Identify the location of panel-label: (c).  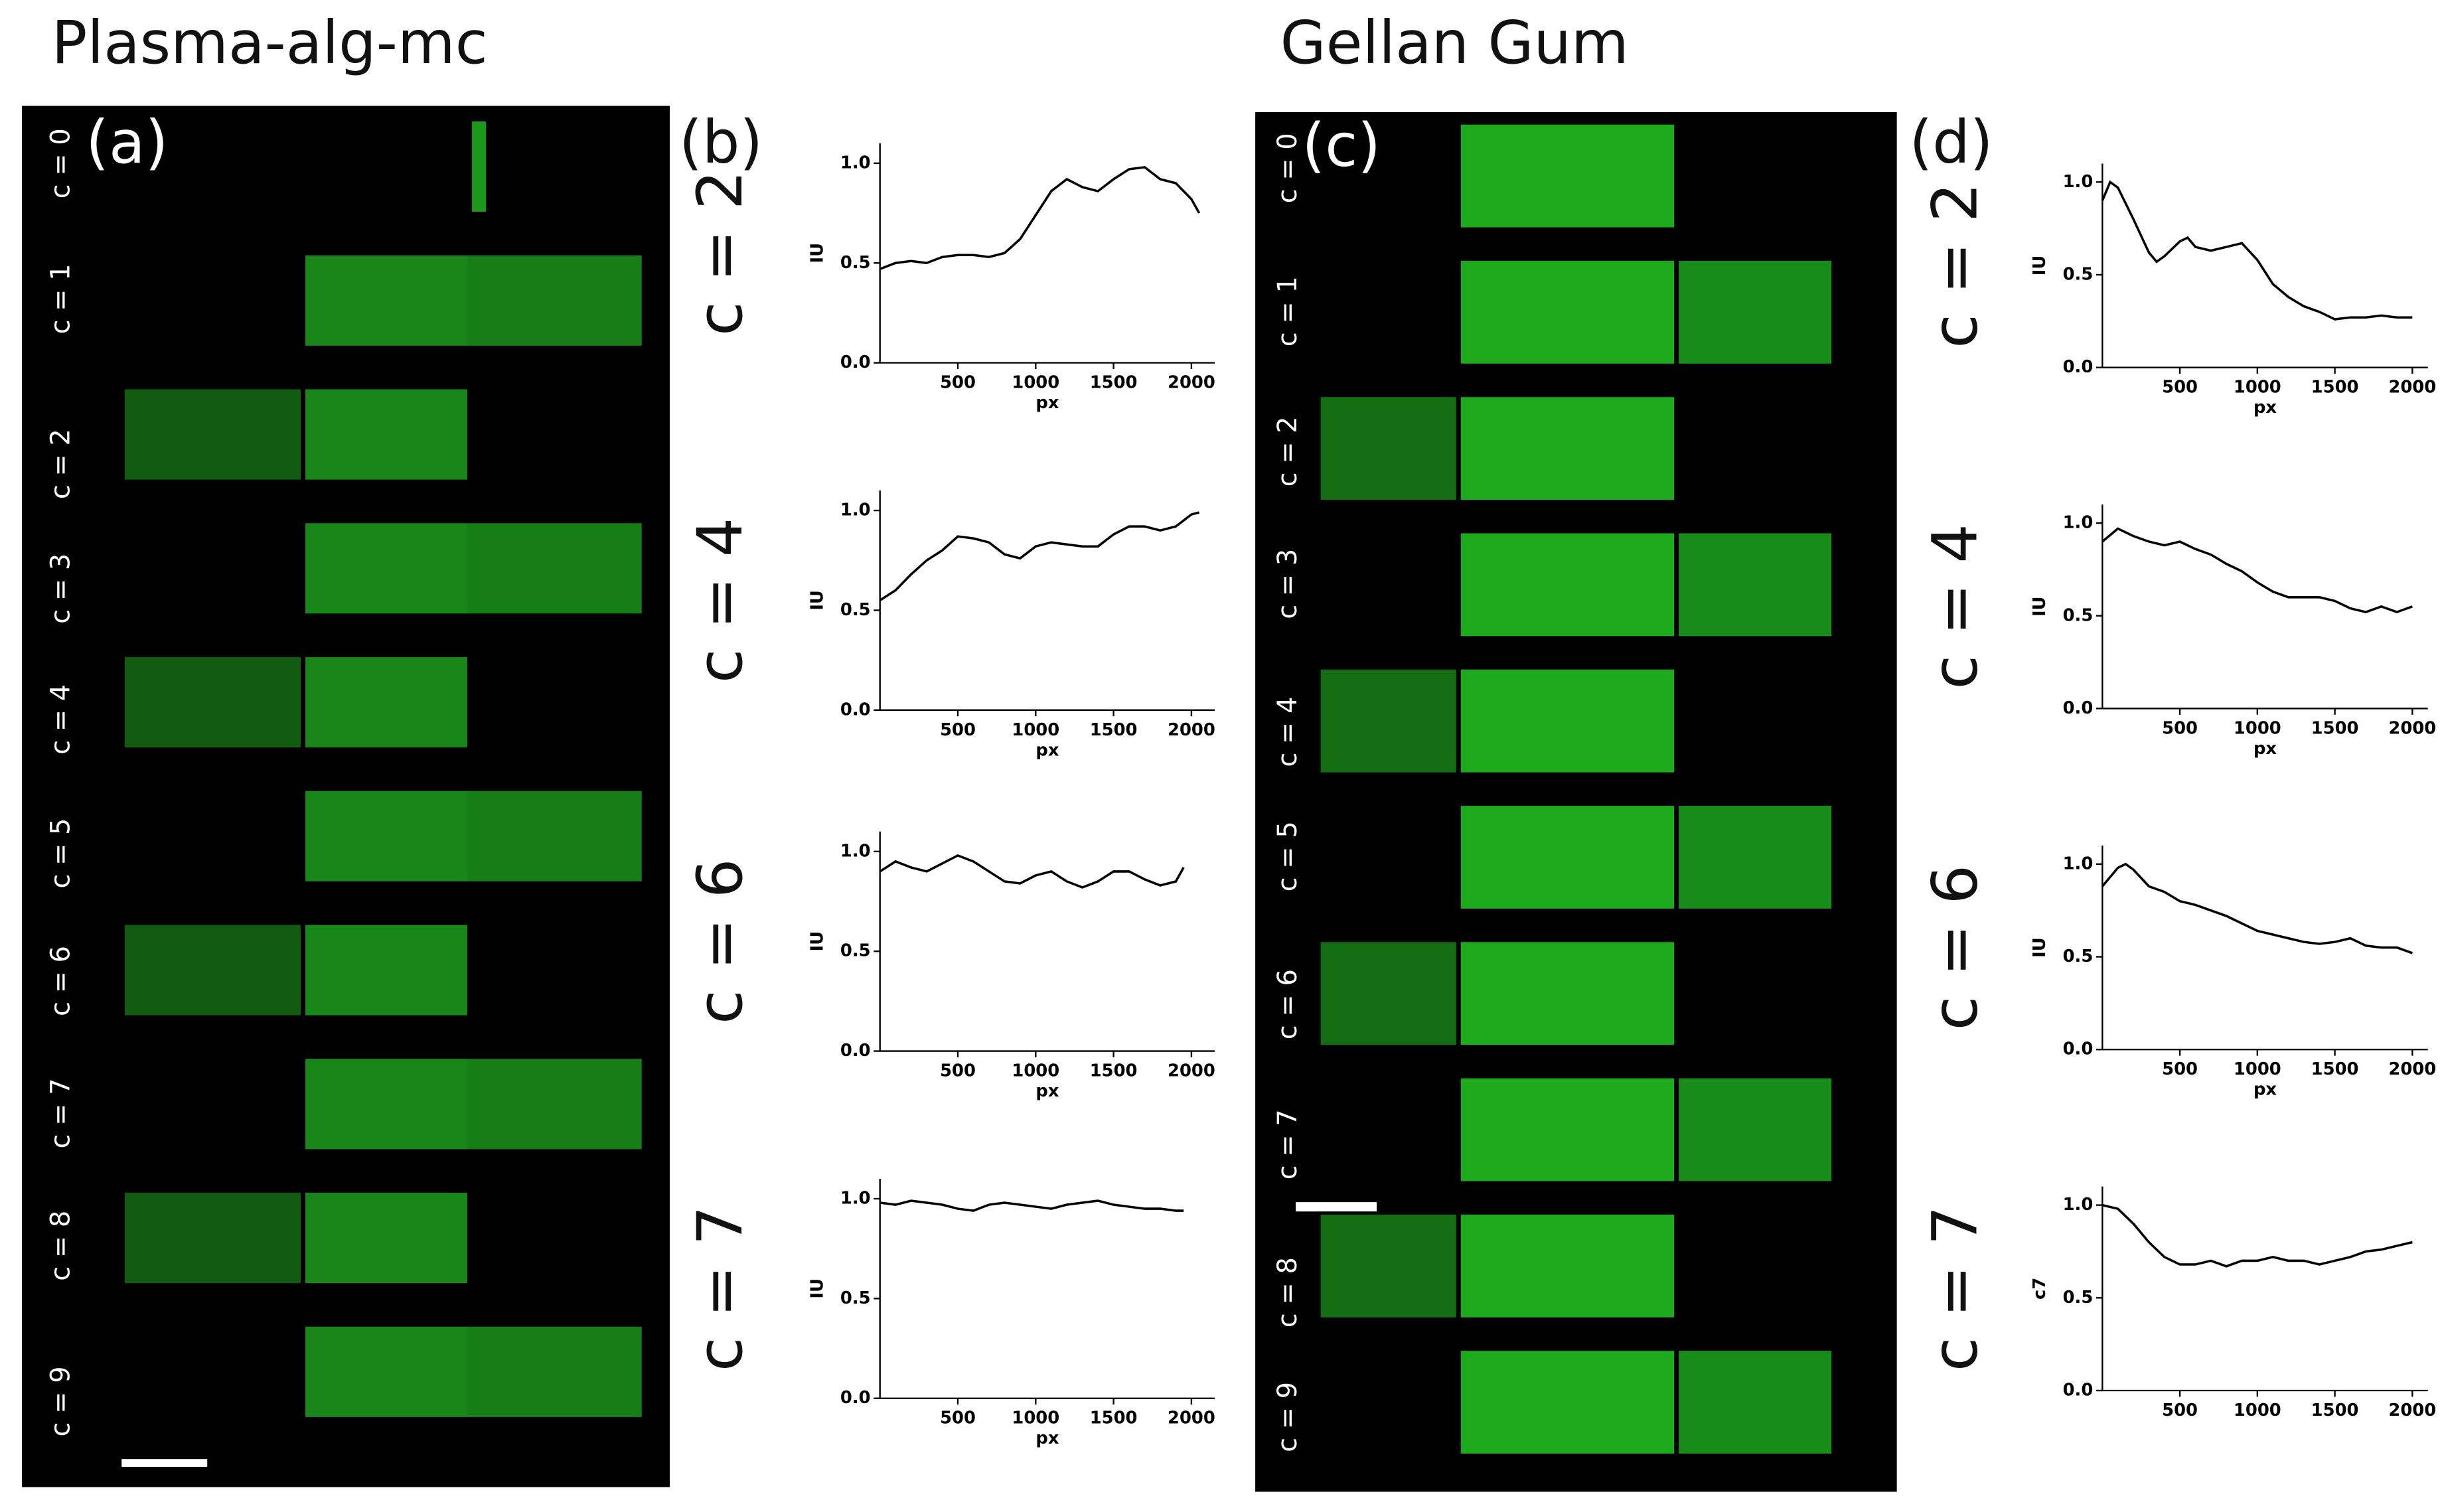
(1341, 146).